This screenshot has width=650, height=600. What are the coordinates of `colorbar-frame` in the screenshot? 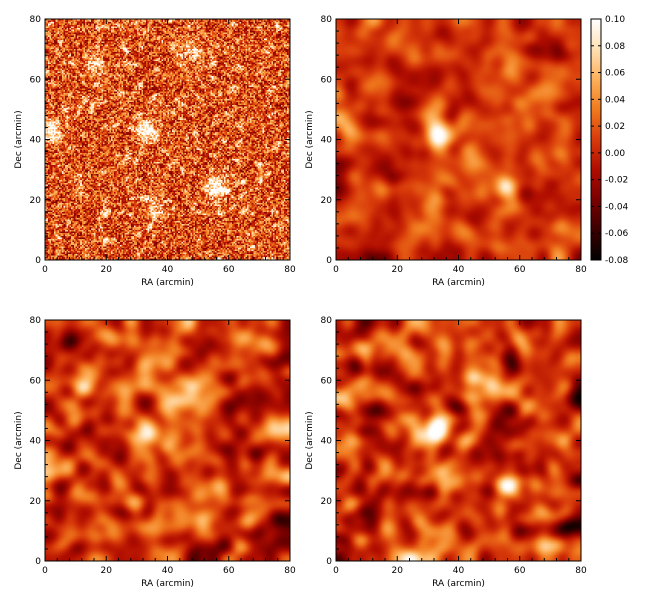 It's located at (596, 139).